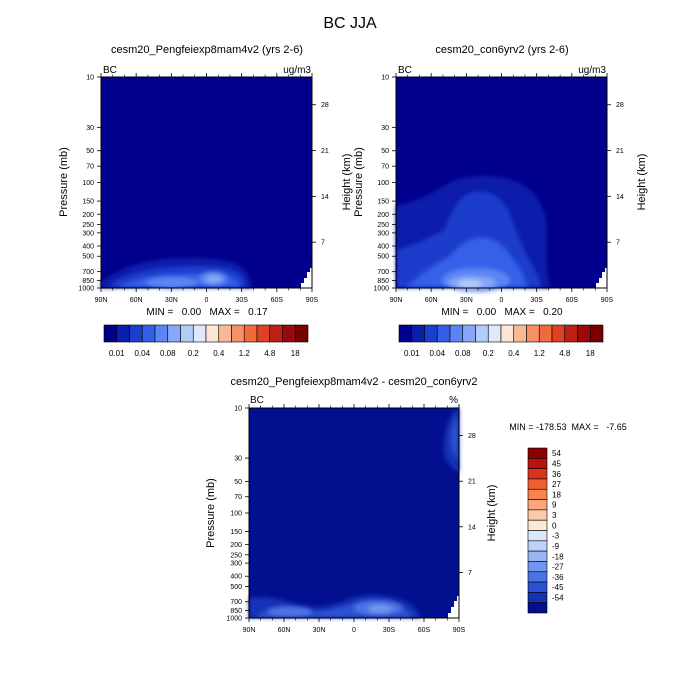  Describe the element at coordinates (206, 182) in the screenshot. I see `panel-1-field-background` at that location.